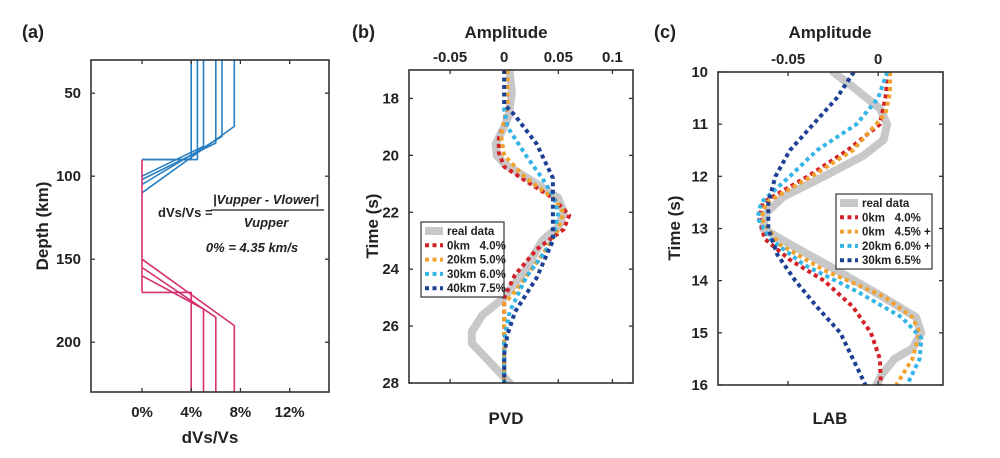 This screenshot has width=1000, height=458. I want to click on y-tick-label: 100, so click(68, 176).